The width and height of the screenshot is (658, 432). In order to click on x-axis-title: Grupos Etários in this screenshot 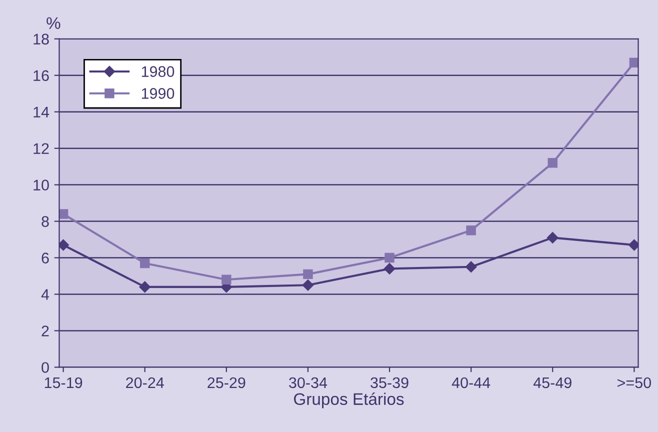, I will do `click(349, 400)`.